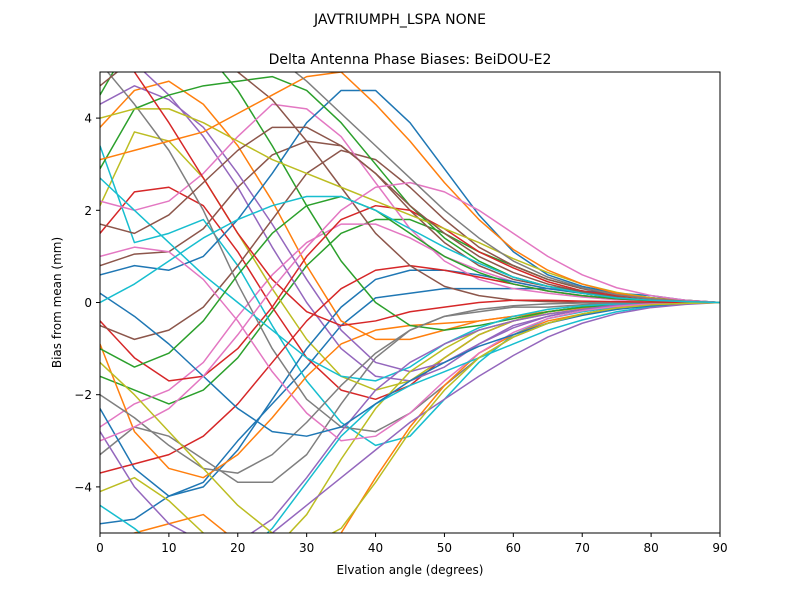  What do you see at coordinates (88, 119) in the screenshot?
I see `y-tick-label: 4` at bounding box center [88, 119].